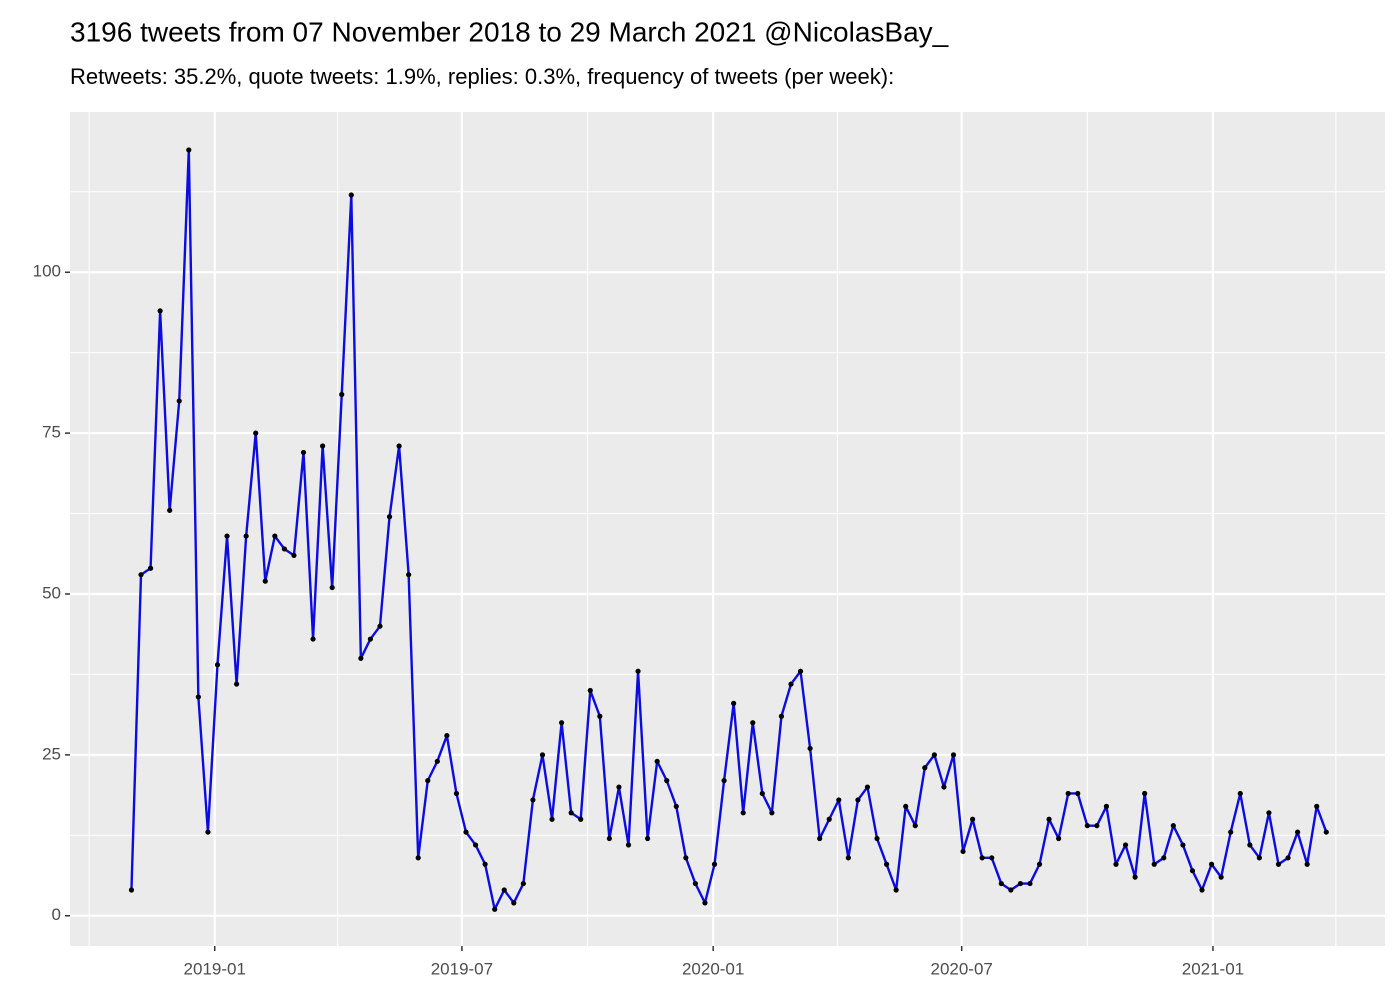  I want to click on y-tick-label: 25, so click(51, 753).